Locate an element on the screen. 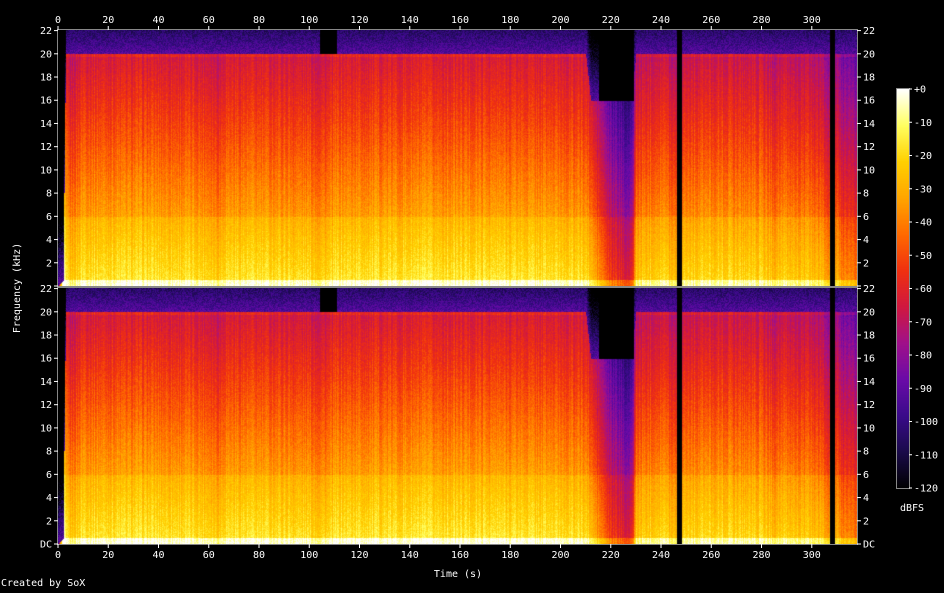 The image size is (944, 593). colorbar-tick-label: -110 is located at coordinates (926, 455).